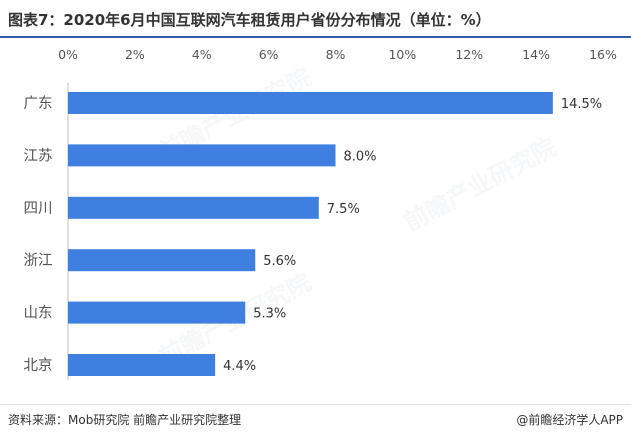 The height and width of the screenshot is (436, 631). Describe the element at coordinates (125, 420) in the screenshot. I see `source-note: 资料来源：Mob研究院 前瞻产业研究院整理` at that location.